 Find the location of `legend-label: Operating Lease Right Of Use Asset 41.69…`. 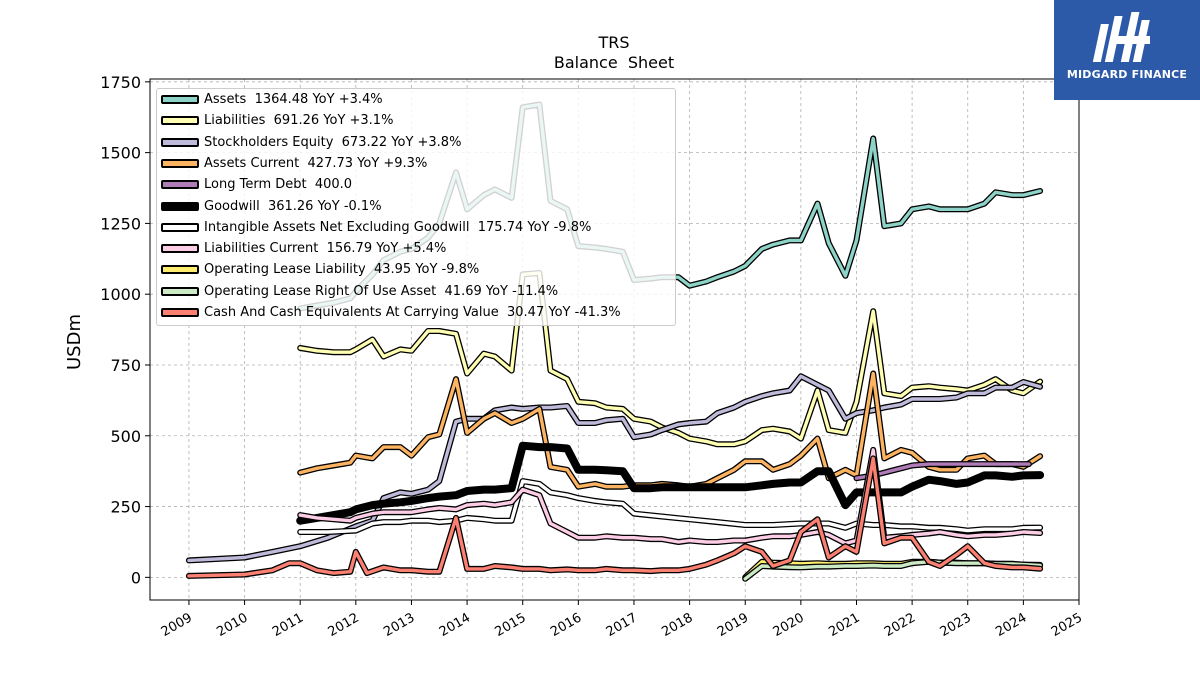

legend-label: Operating Lease Right Of Use Asset 41.69… is located at coordinates (381, 291).